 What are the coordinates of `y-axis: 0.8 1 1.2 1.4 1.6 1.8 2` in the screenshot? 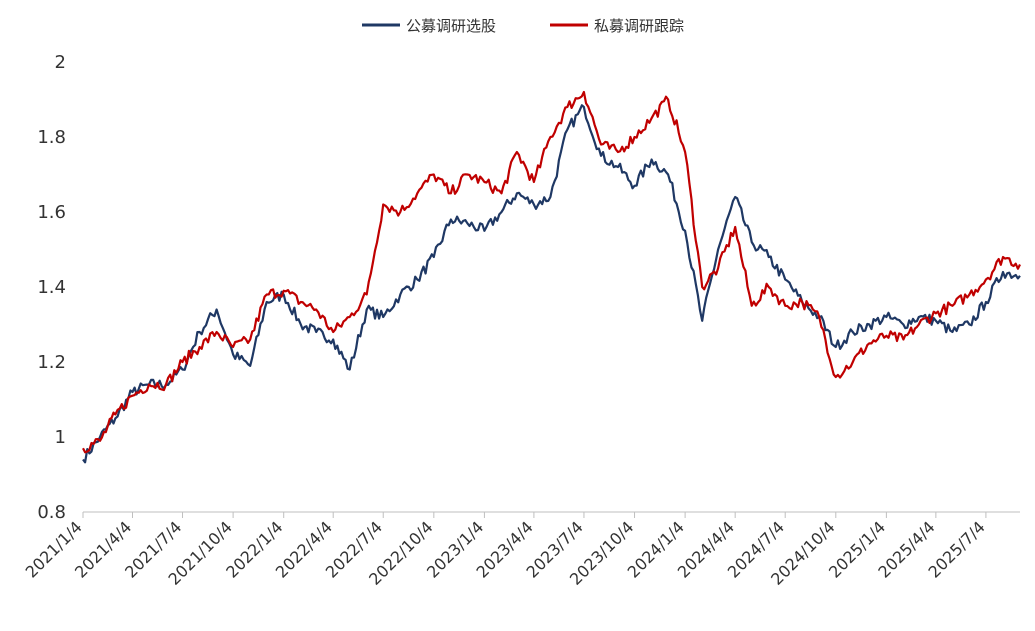 It's located at (51, 287).